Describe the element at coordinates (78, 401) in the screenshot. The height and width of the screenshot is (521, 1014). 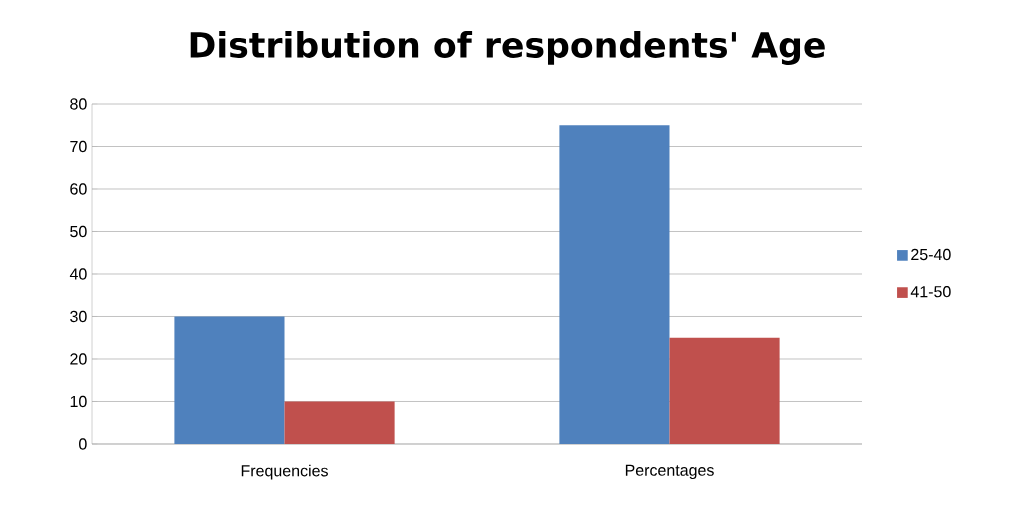
I see `y-tick-label: 10` at that location.